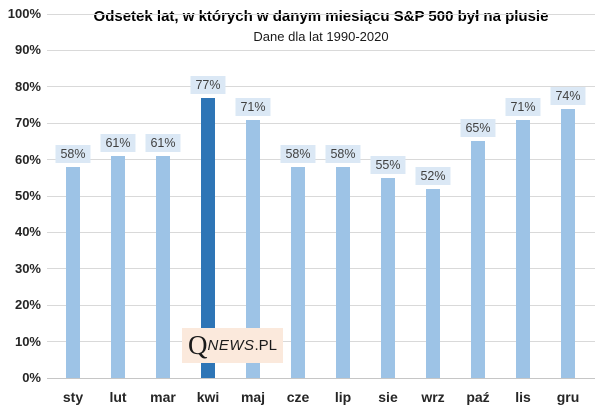  Describe the element at coordinates (433, 283) in the screenshot. I see `bar-wrz` at that location.